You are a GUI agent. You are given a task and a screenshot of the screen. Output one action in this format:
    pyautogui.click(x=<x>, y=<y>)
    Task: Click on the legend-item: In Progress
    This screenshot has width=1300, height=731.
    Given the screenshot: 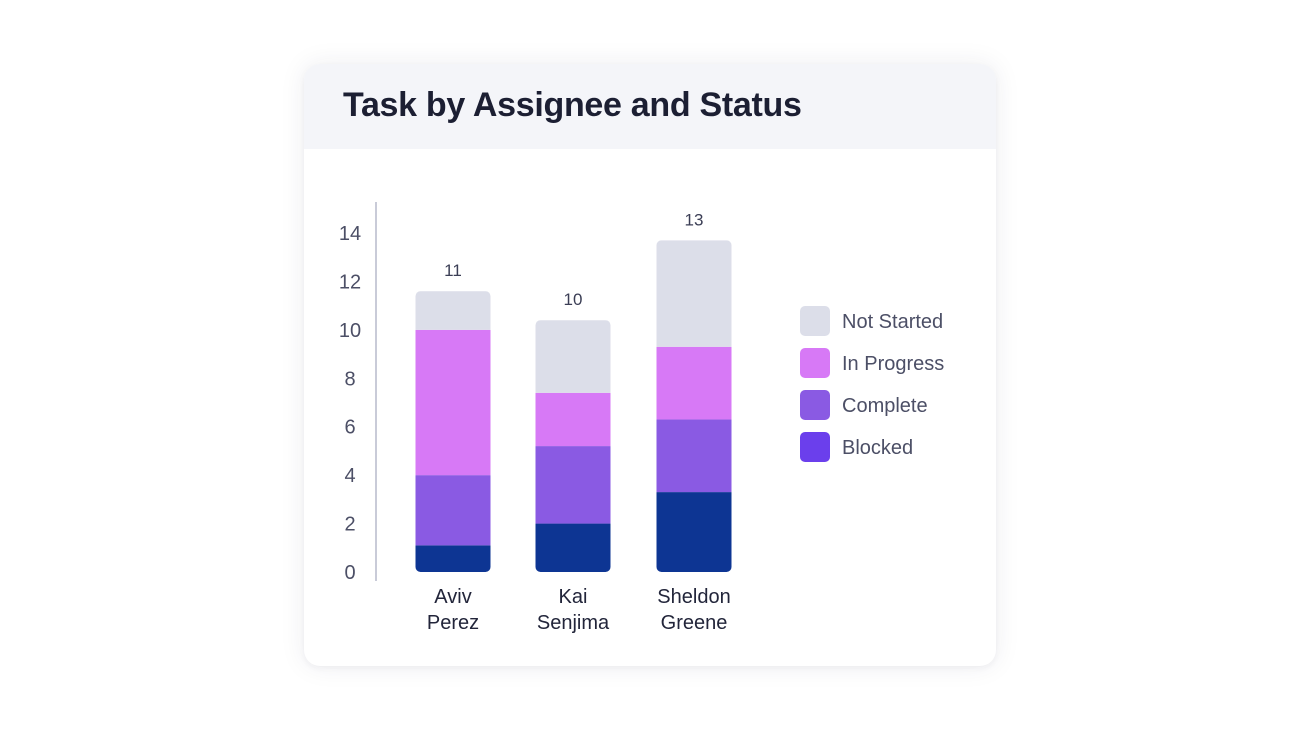 What is the action you would take?
    pyautogui.click(x=872, y=363)
    